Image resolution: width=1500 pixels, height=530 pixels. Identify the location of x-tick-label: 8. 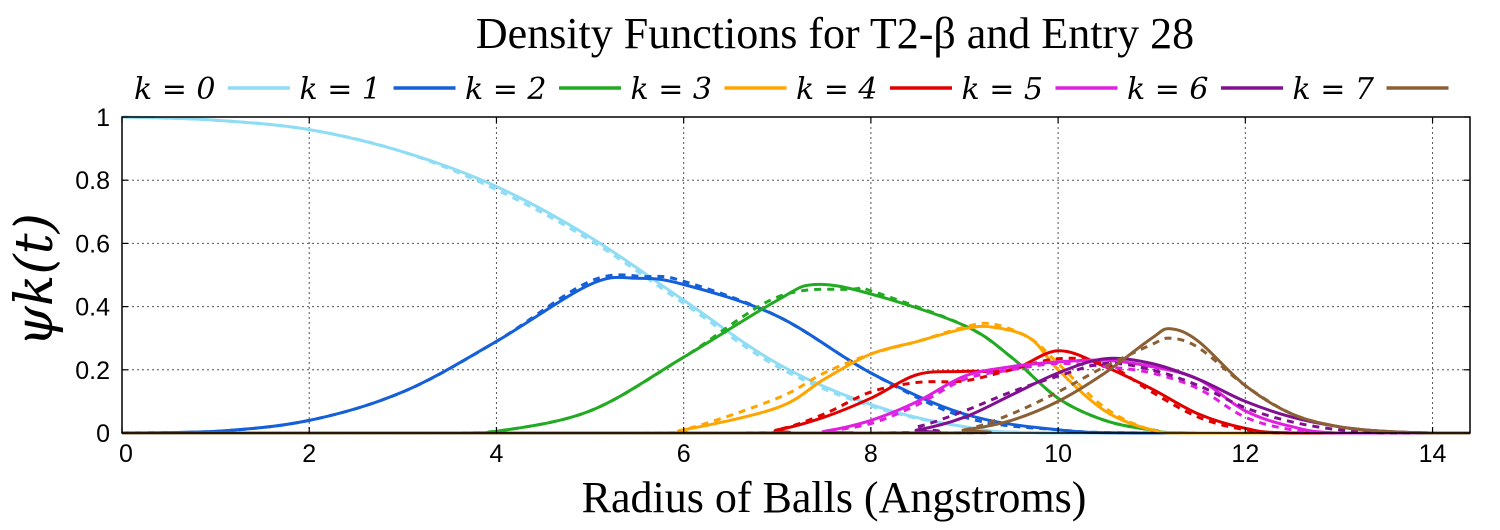
(871, 454).